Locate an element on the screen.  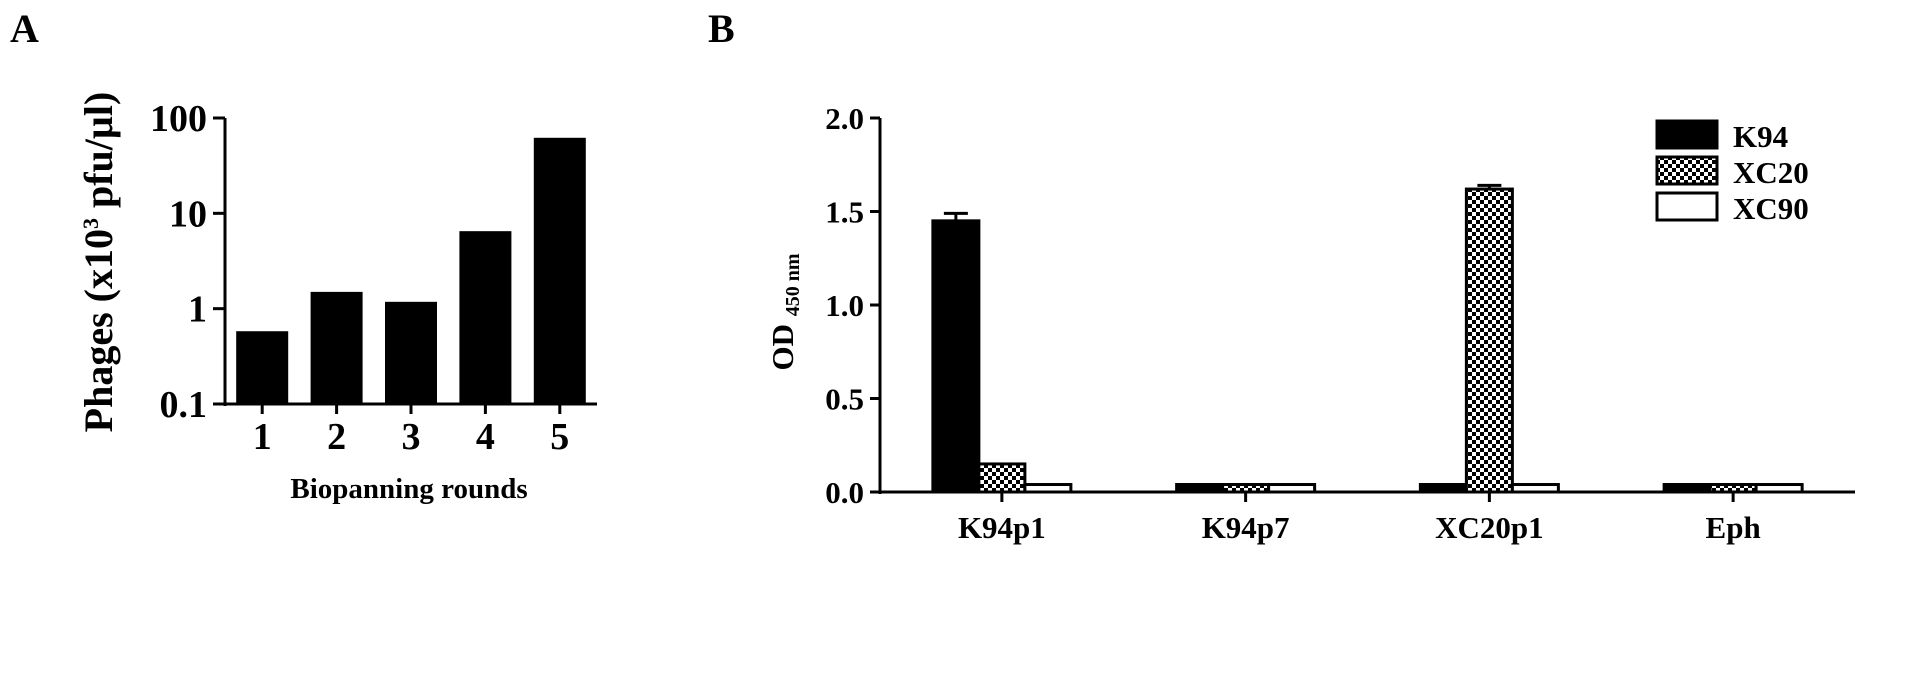
panel-b-y-tick-label: 0.5 is located at coordinates (844, 399).